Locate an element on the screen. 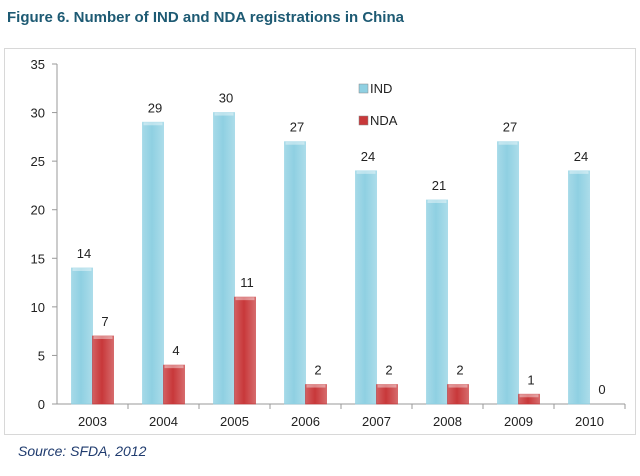  data-label: 1 is located at coordinates (530, 379).